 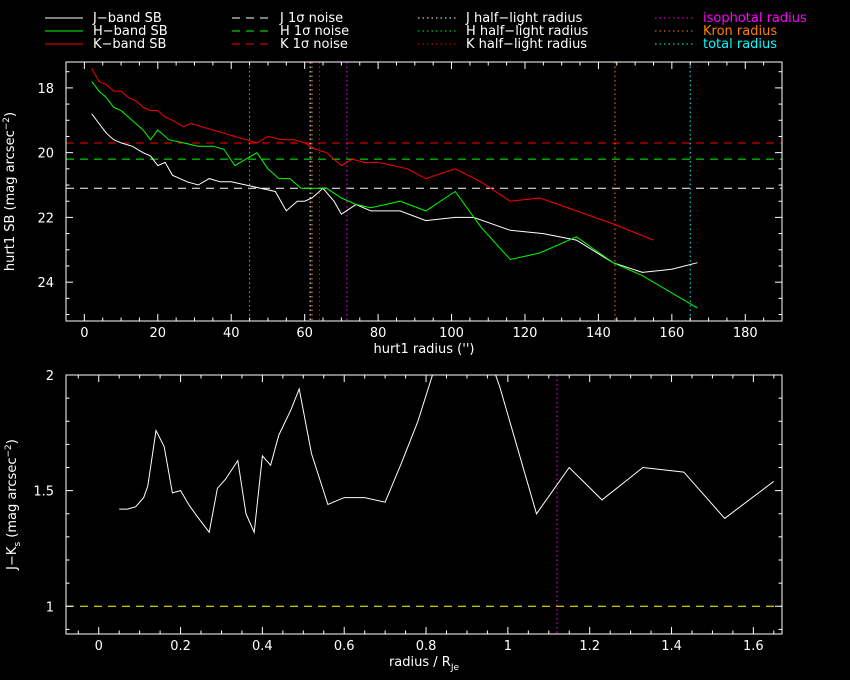 I want to click on legend-label-k-half-light-radius: K half−light radius, so click(x=526, y=44).